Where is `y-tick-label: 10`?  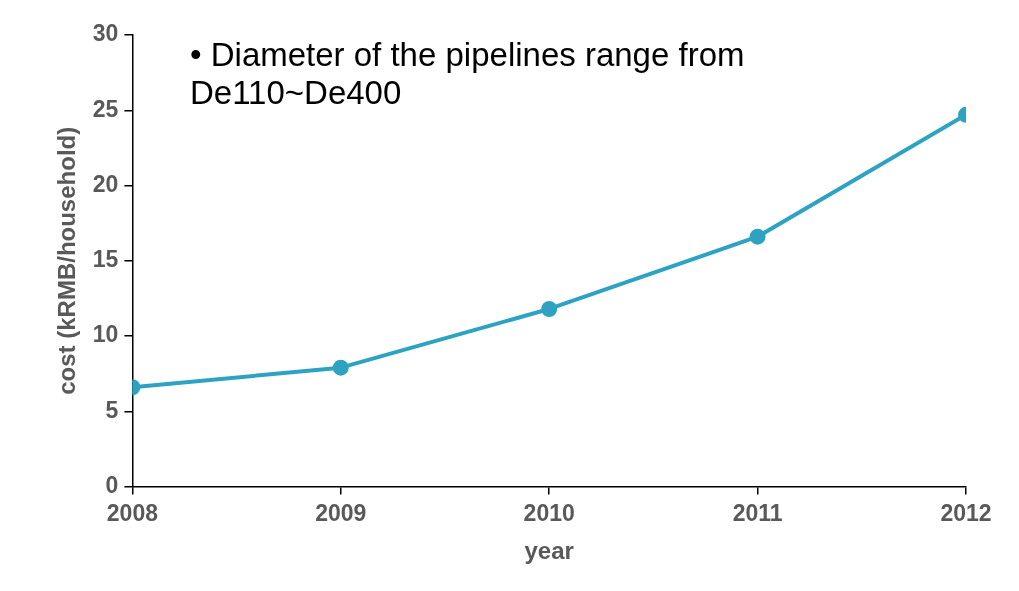 y-tick-label: 10 is located at coordinates (105, 334).